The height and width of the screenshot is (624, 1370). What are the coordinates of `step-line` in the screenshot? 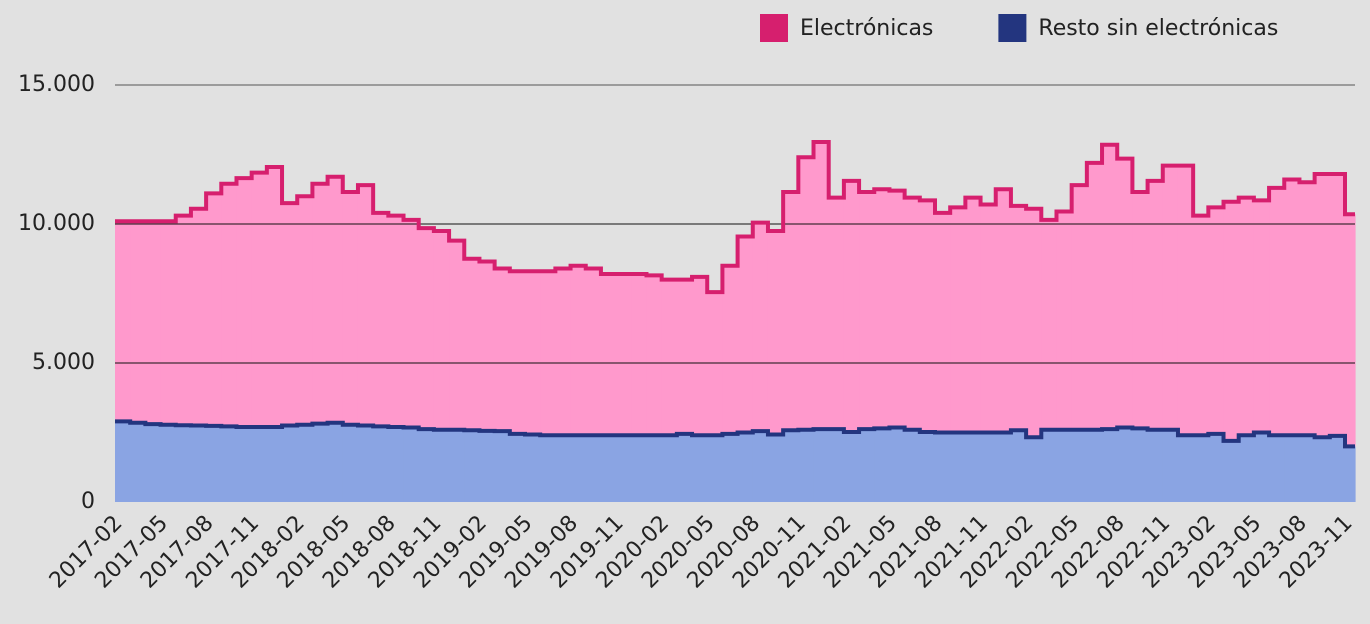 It's located at (735, 434).